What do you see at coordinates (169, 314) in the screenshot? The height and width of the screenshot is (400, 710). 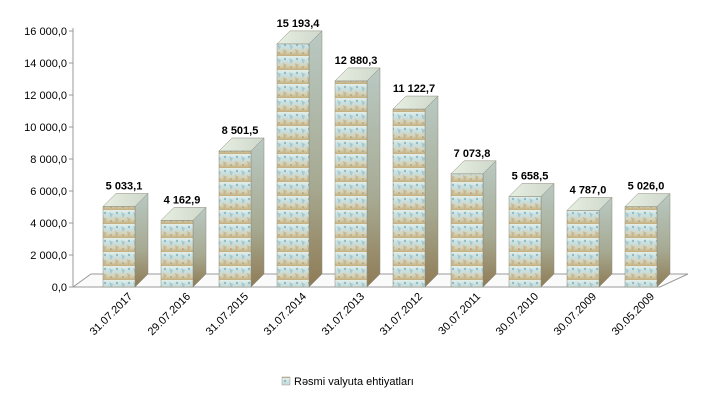 I see `x-tick-label: 29.07.2016` at bounding box center [169, 314].